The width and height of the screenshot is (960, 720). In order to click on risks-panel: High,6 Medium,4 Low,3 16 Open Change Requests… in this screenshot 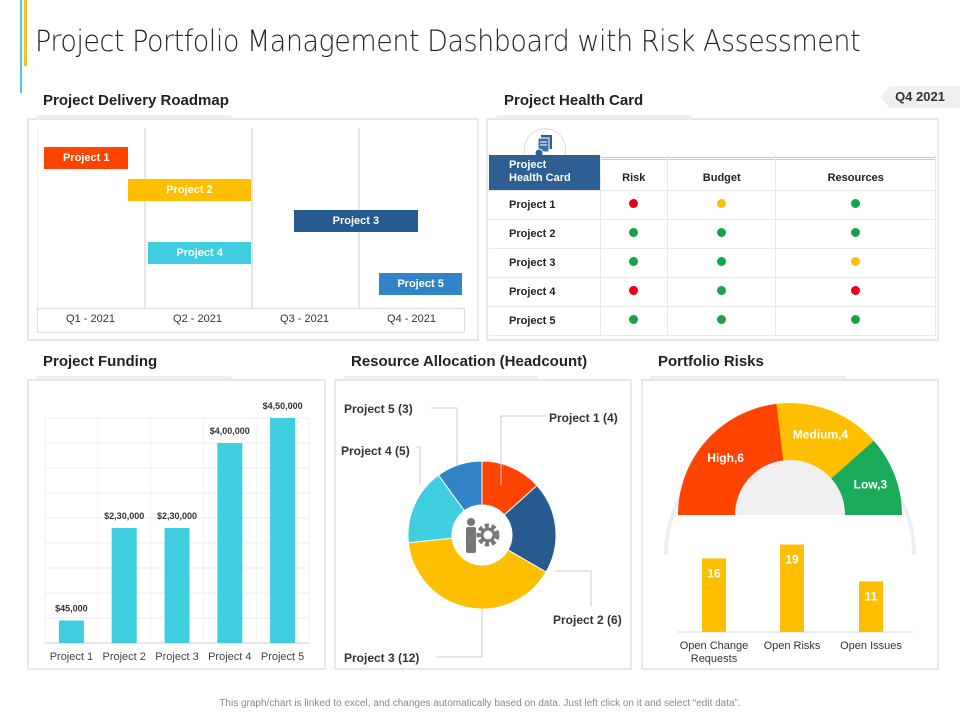, I will do `click(790, 524)`.